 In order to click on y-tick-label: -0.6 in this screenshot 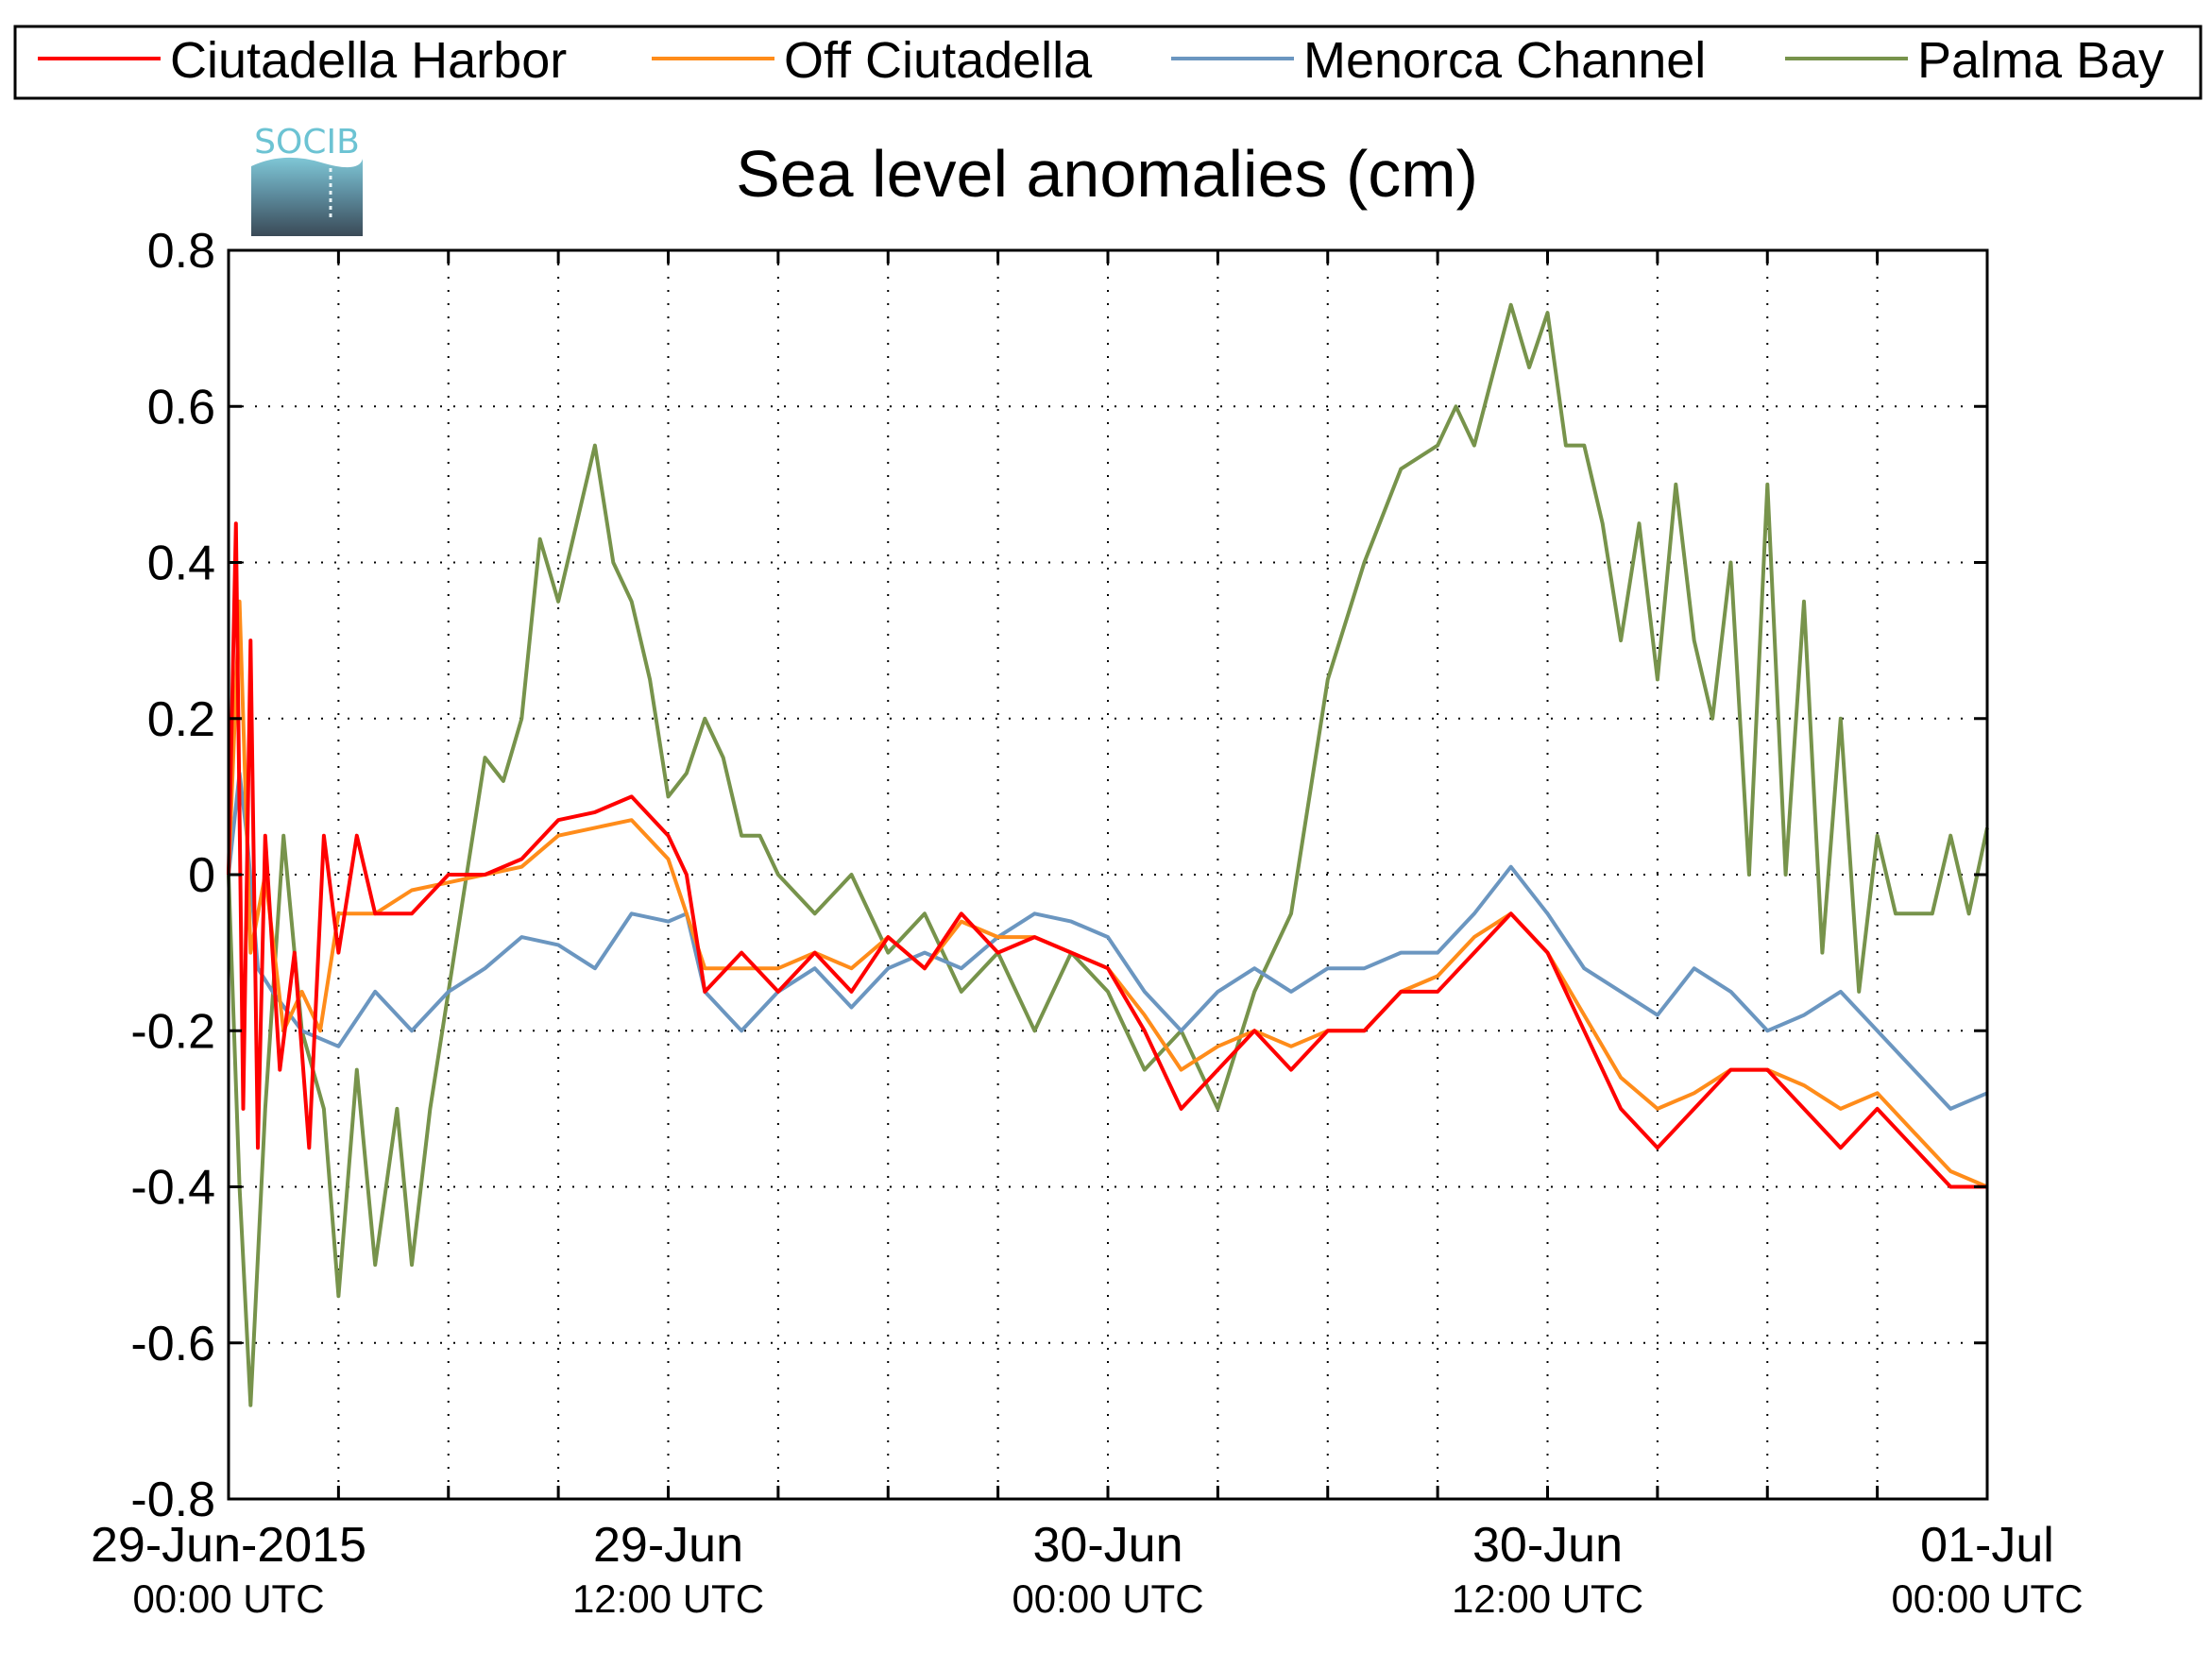, I will do `click(172, 1344)`.